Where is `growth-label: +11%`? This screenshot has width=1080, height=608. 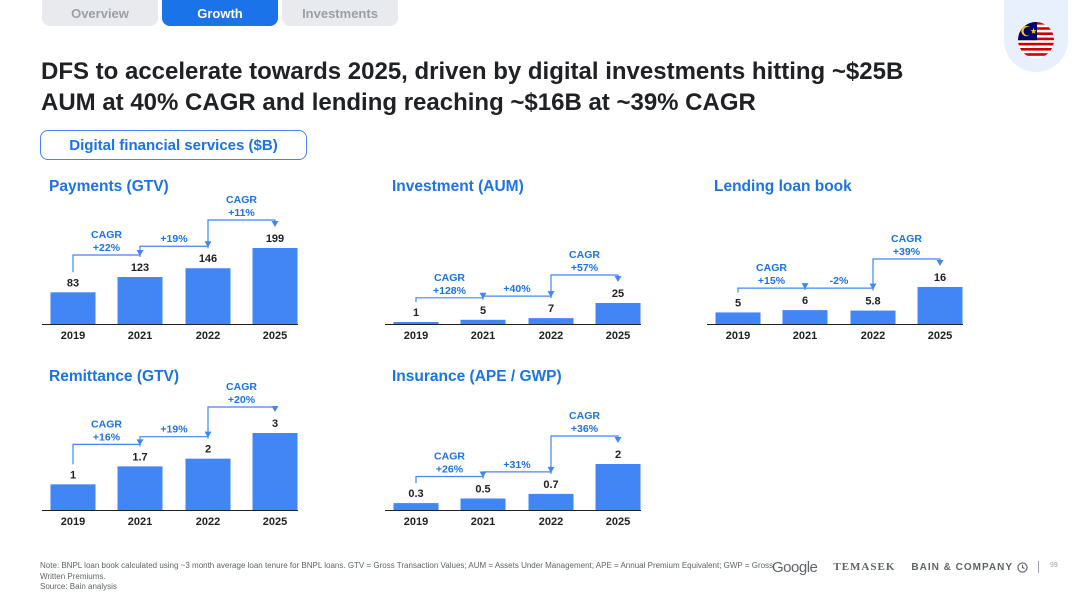
growth-label: +11% is located at coordinates (241, 213).